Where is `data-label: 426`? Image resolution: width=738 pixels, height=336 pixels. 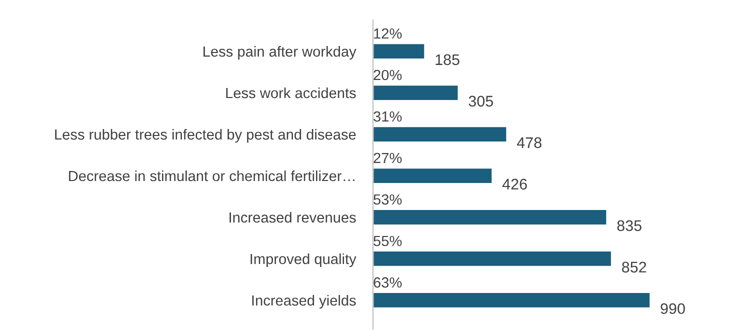 data-label: 426 is located at coordinates (514, 184).